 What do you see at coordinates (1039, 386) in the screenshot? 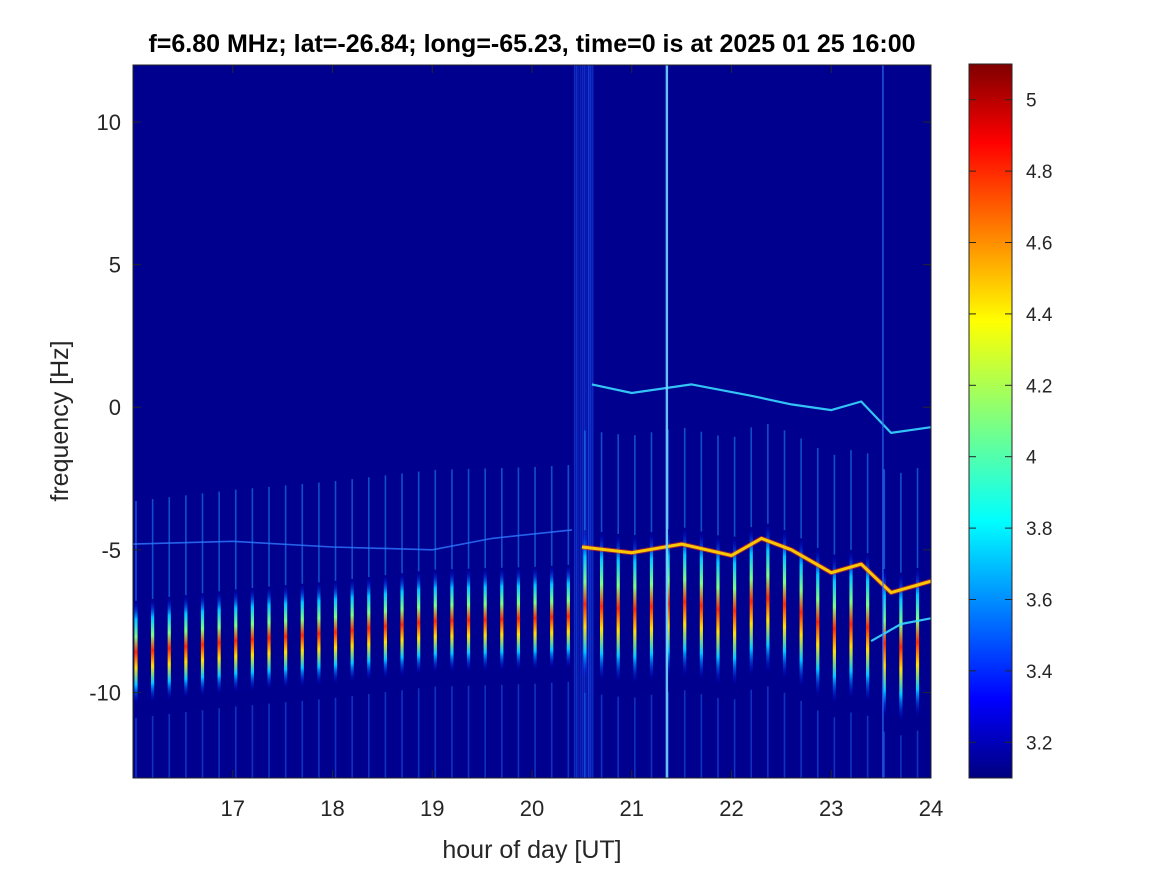
I see `colorbar-tick-label: 4.2` at bounding box center [1039, 386].